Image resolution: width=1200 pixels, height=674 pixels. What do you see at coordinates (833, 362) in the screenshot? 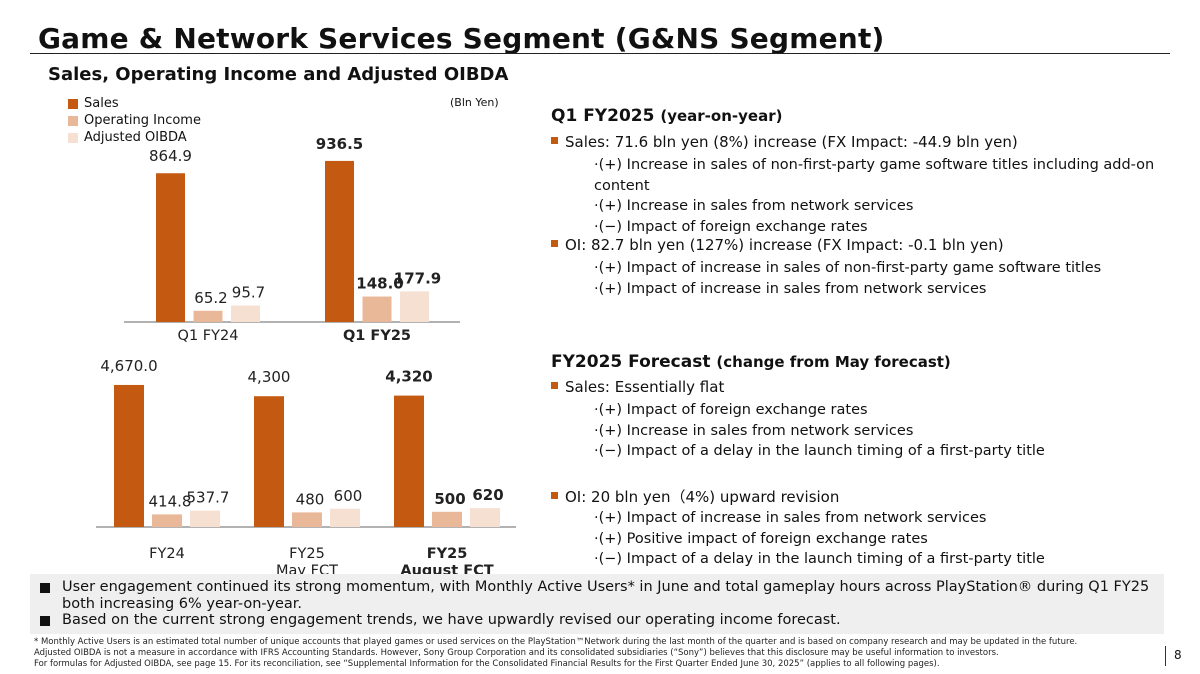
I see `forecast-heading-note: (change from May forecast)` at bounding box center [833, 362].